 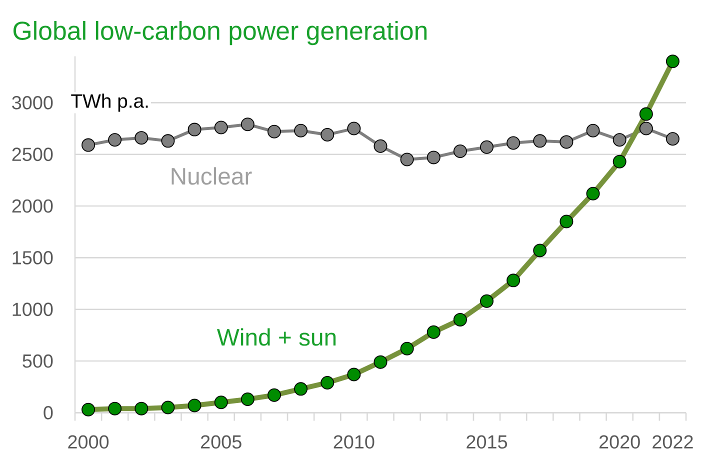 What do you see at coordinates (32, 257) in the screenshot?
I see `y-tick-label: 1500` at bounding box center [32, 257].